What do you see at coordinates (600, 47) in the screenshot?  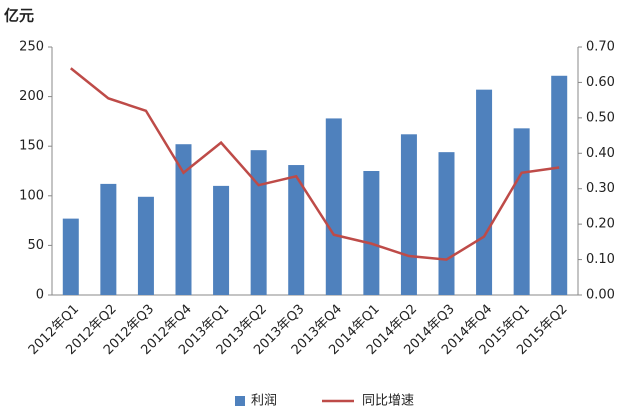 I see `y2-tick-label: 0.70` at bounding box center [600, 47].